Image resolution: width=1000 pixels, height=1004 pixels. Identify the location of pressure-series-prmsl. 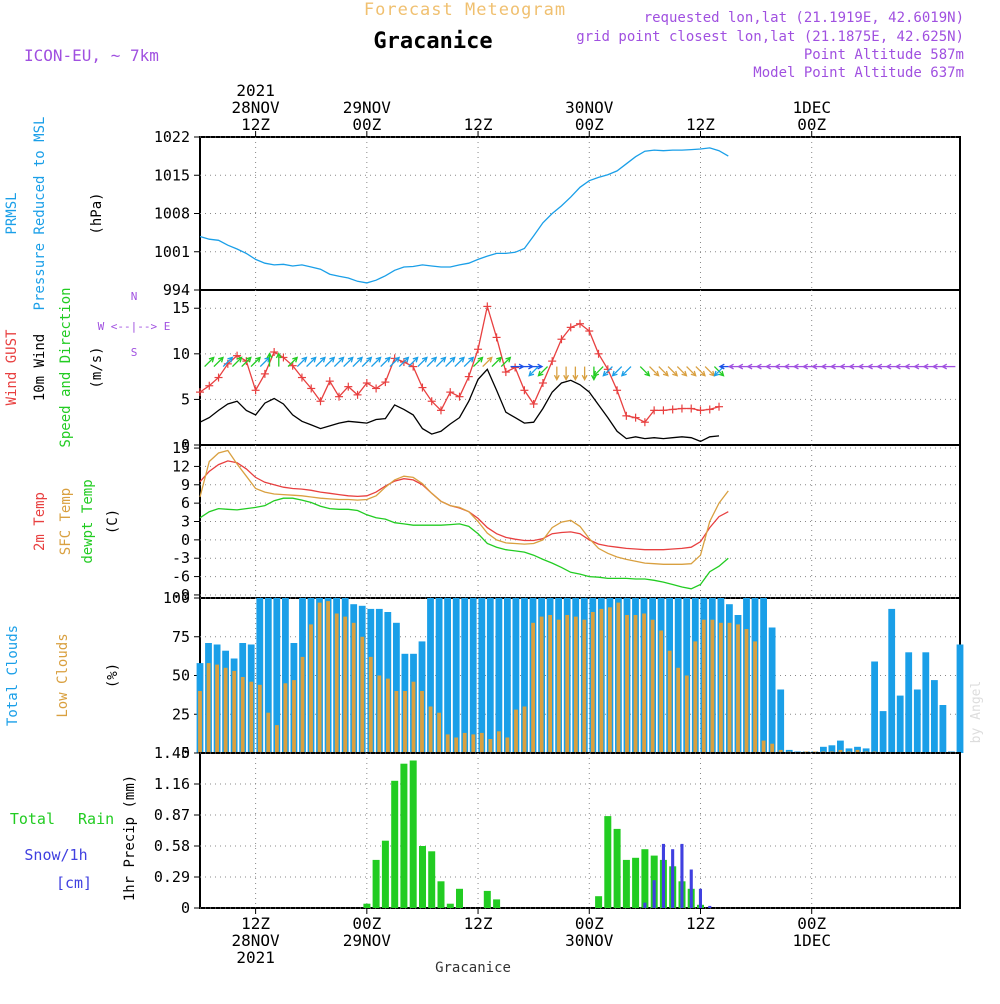
(464, 215).